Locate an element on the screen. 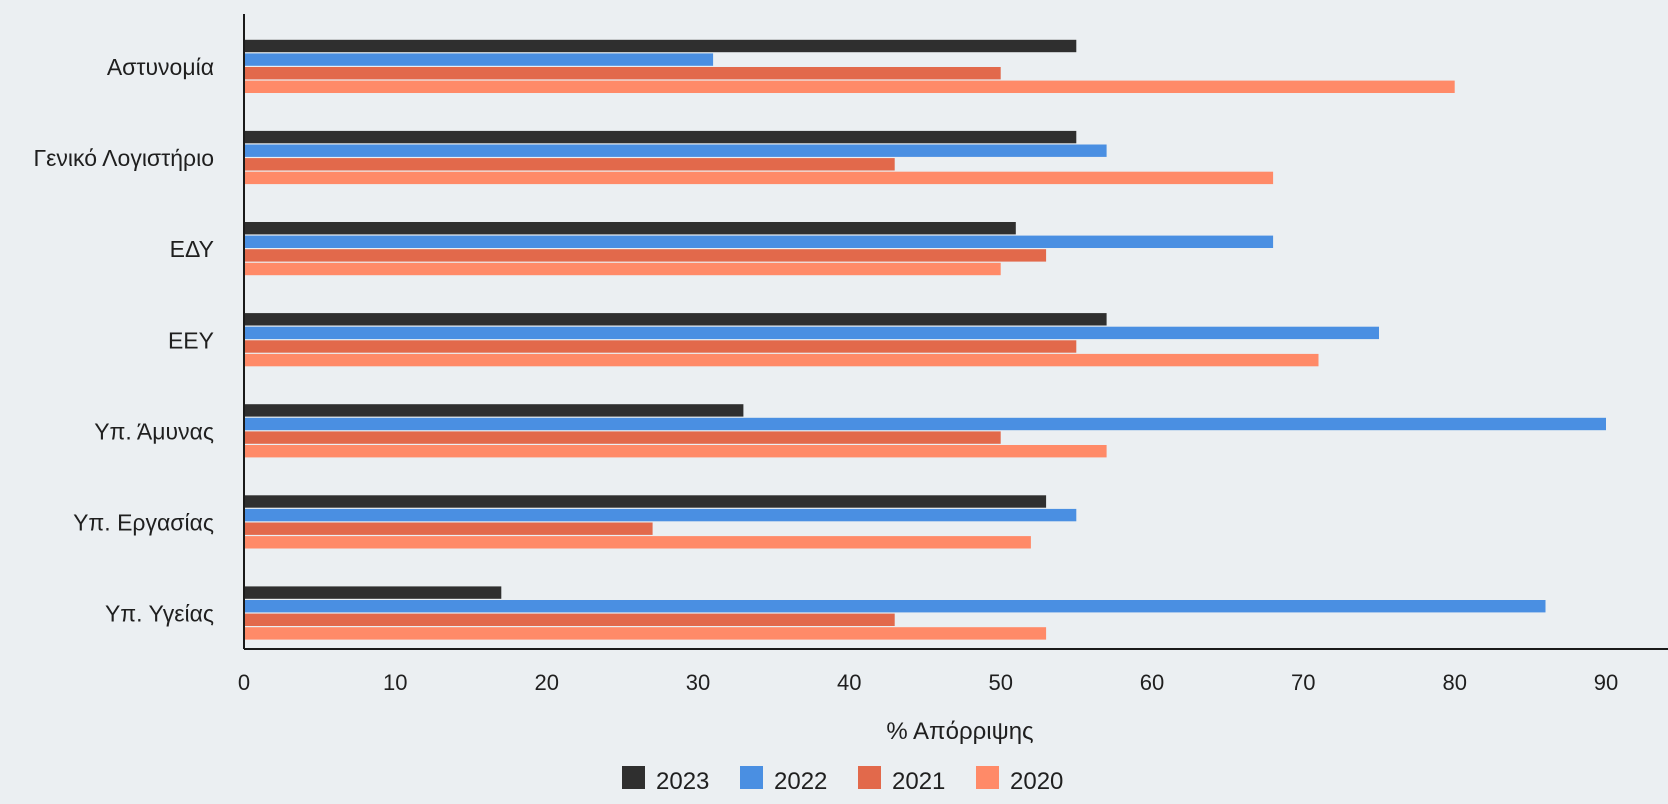 This screenshot has width=1668, height=804. x-tick-label: 20 is located at coordinates (546, 682).